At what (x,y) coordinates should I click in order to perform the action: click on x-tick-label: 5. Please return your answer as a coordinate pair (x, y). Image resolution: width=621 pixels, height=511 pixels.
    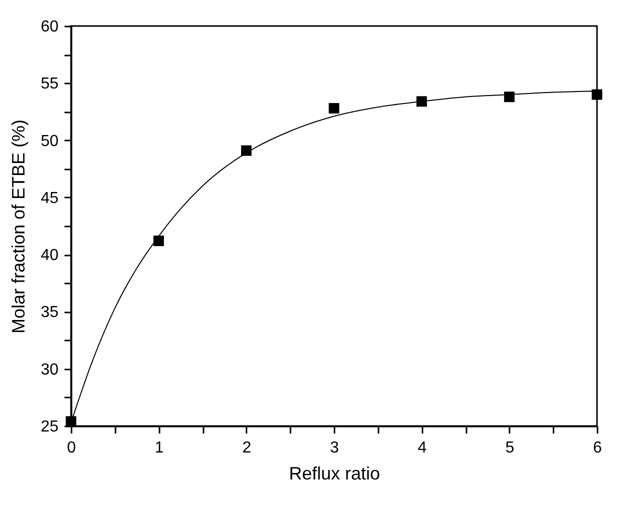
    Looking at the image, I should click on (509, 448).